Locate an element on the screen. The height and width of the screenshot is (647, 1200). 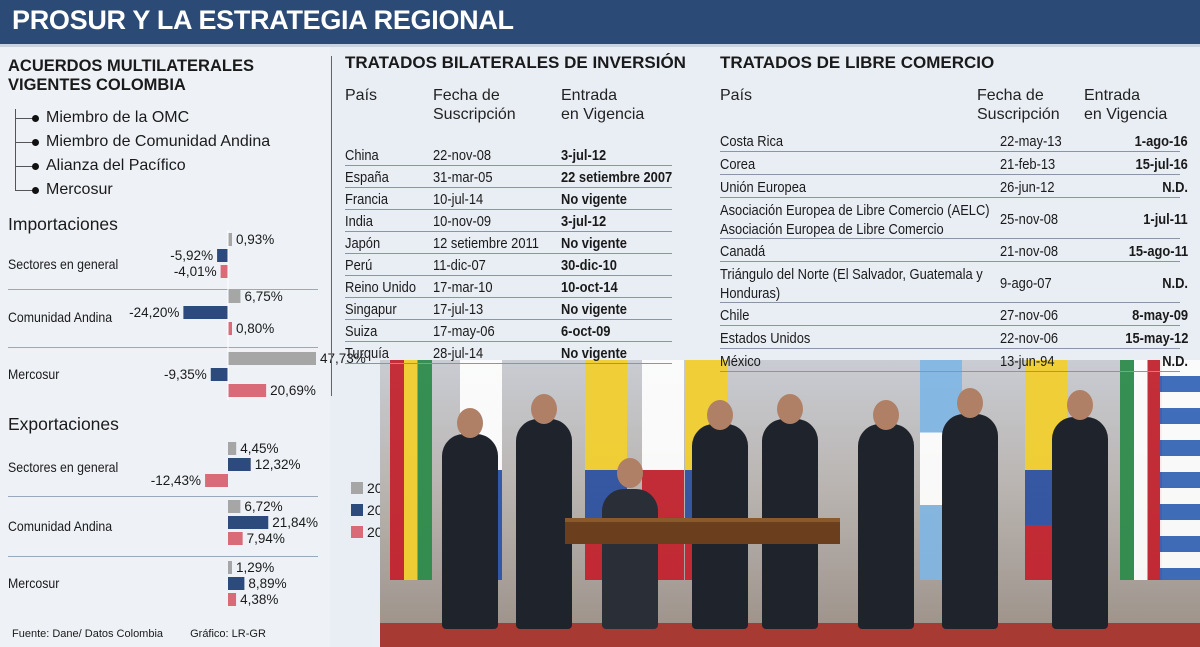
bar-imp-1-2018 is located at coordinates (230, 328).